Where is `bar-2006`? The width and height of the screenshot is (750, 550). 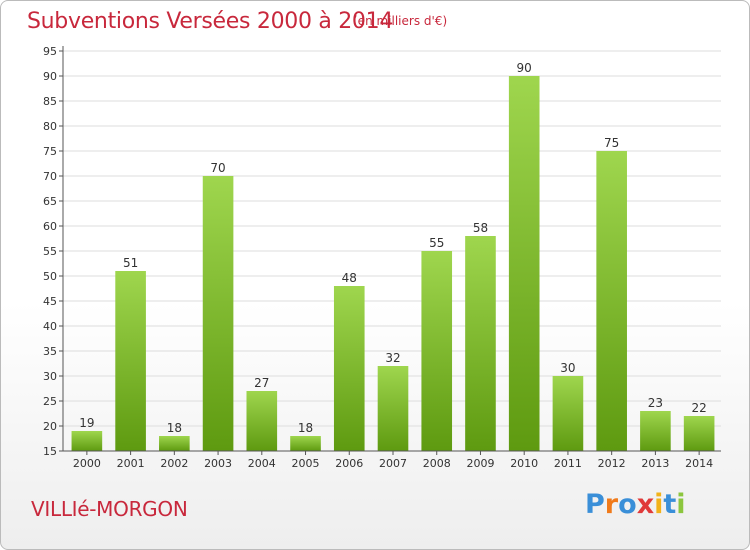 bar-2006 is located at coordinates (349, 368).